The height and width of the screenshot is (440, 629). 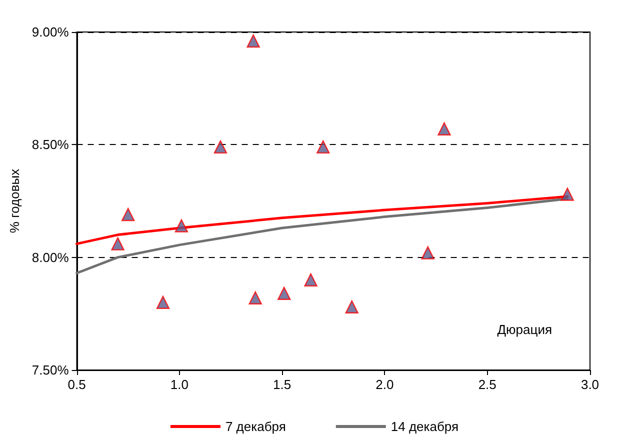 What do you see at coordinates (590, 384) in the screenshot?
I see `x-tick-label: 3.0` at bounding box center [590, 384].